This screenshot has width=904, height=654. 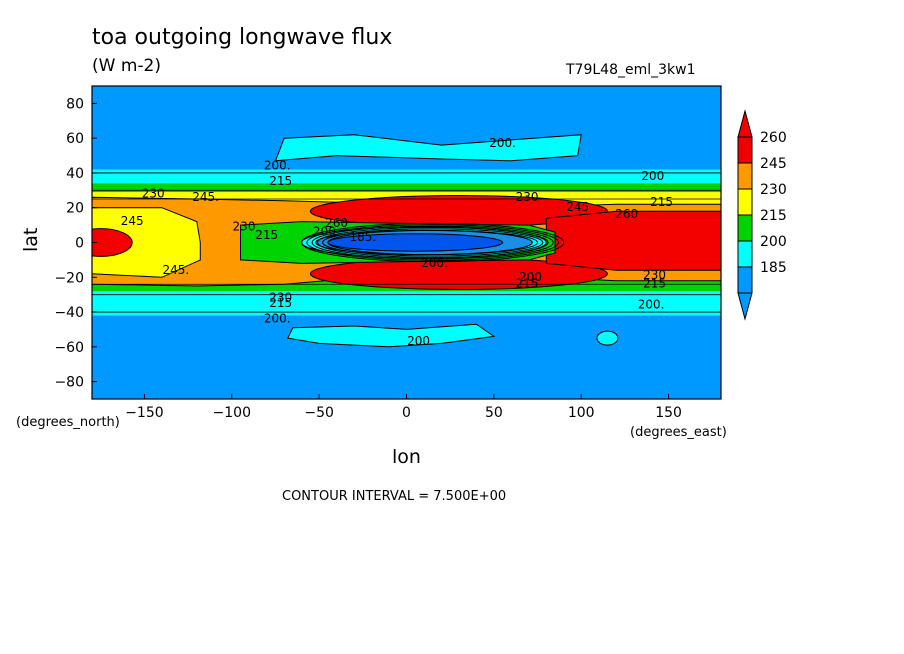 What do you see at coordinates (494, 413) in the screenshot?
I see `x-tick-label: 50` at bounding box center [494, 413].